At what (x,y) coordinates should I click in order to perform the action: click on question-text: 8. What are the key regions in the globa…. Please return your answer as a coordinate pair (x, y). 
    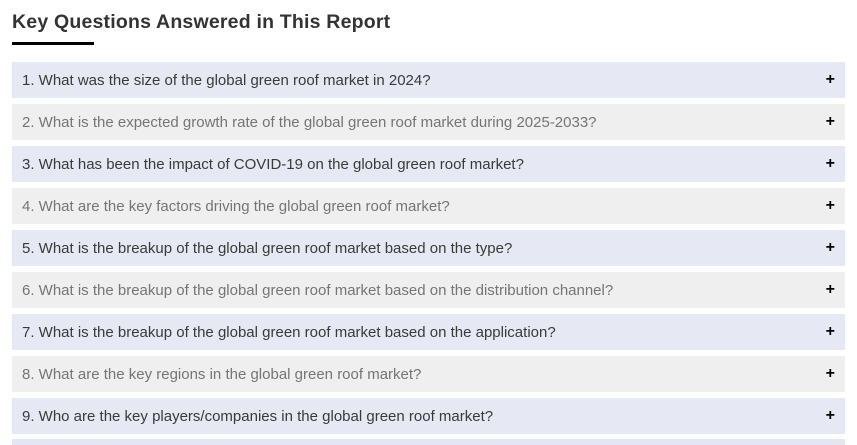
    Looking at the image, I should click on (222, 374).